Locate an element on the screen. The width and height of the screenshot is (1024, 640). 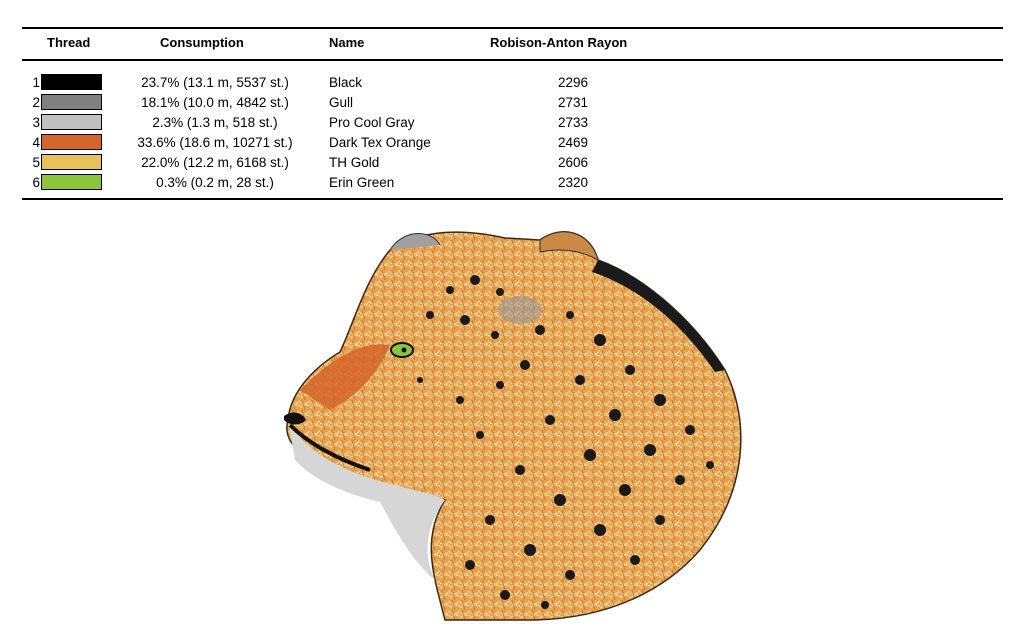
thread-consumption: 2.3% (1.3 m, 518 st.) is located at coordinates (215, 122).